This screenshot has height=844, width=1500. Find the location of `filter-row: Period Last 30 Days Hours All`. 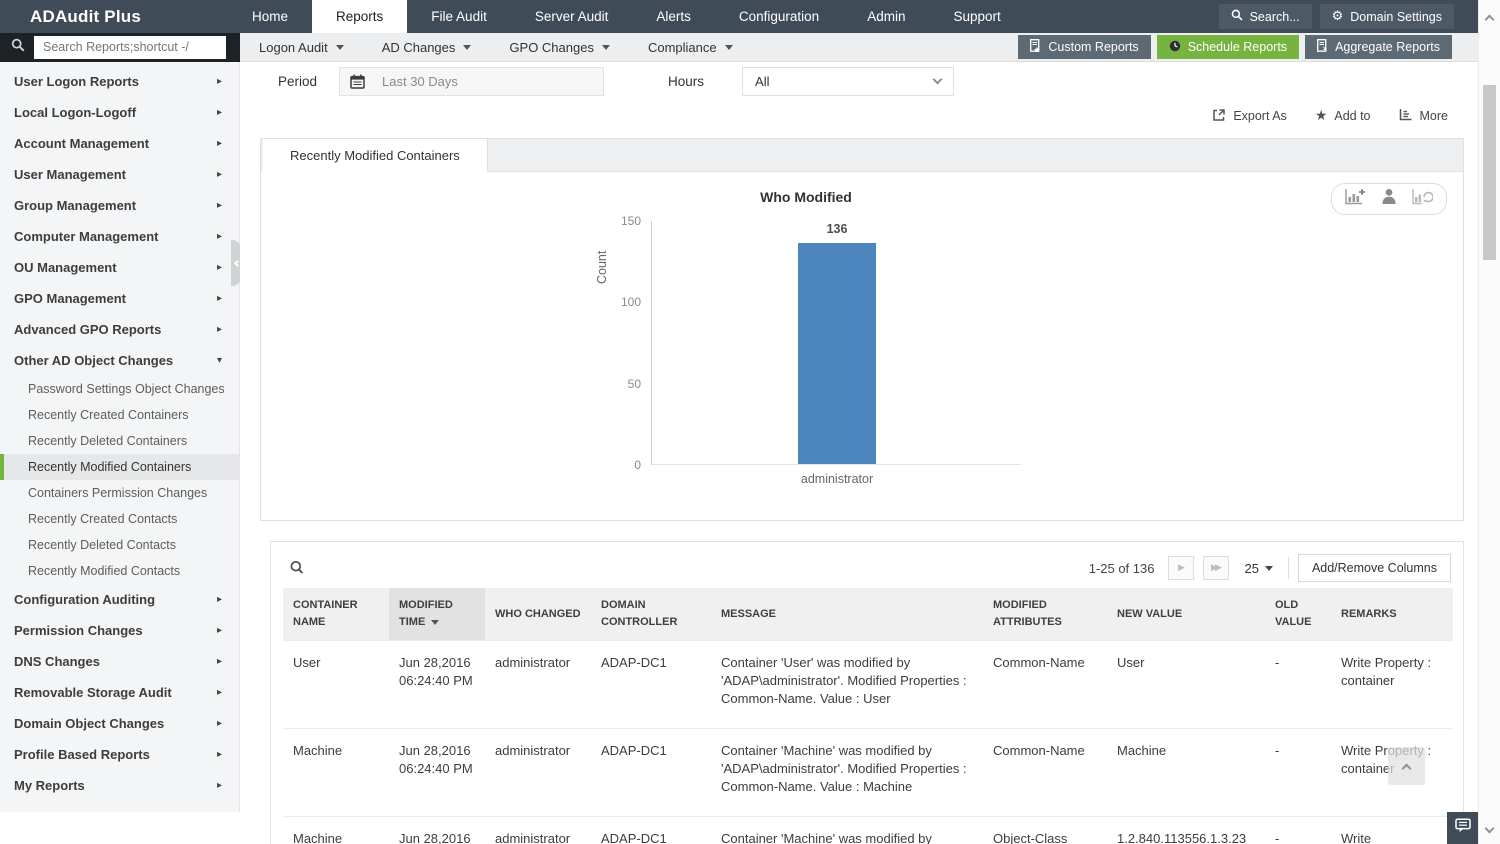

filter-row: Period Last 30 Days Hours All is located at coordinates (859, 81).